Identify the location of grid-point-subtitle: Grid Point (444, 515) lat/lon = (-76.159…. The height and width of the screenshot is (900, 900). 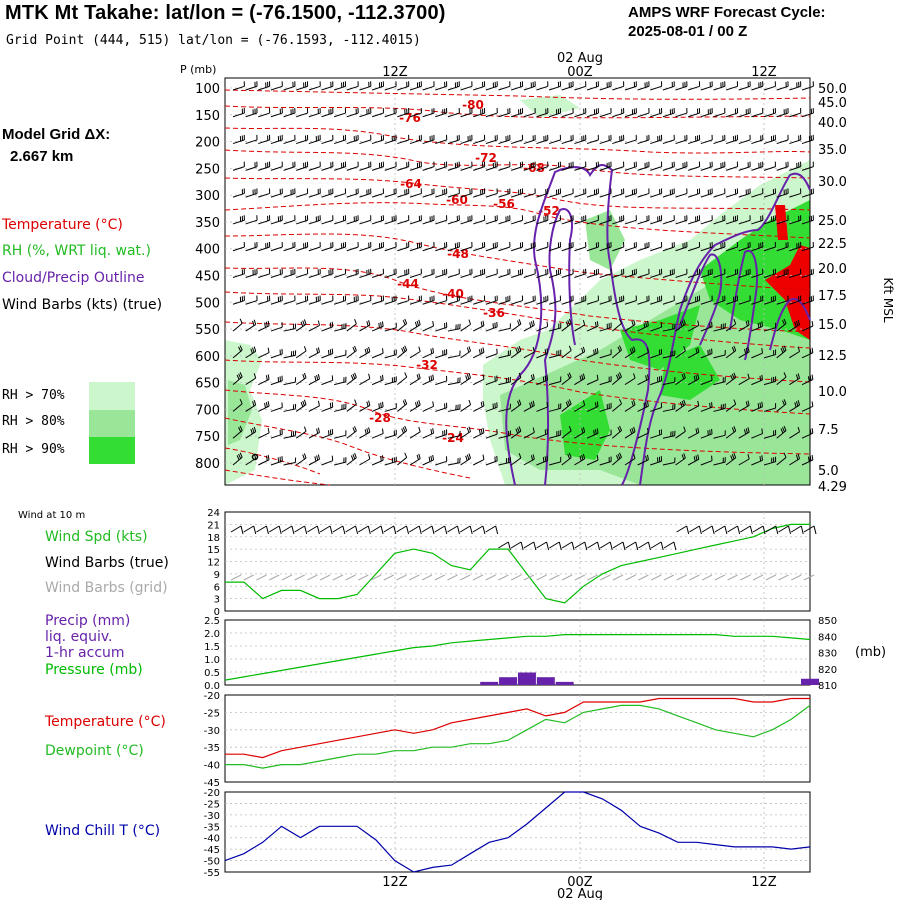
(213, 40).